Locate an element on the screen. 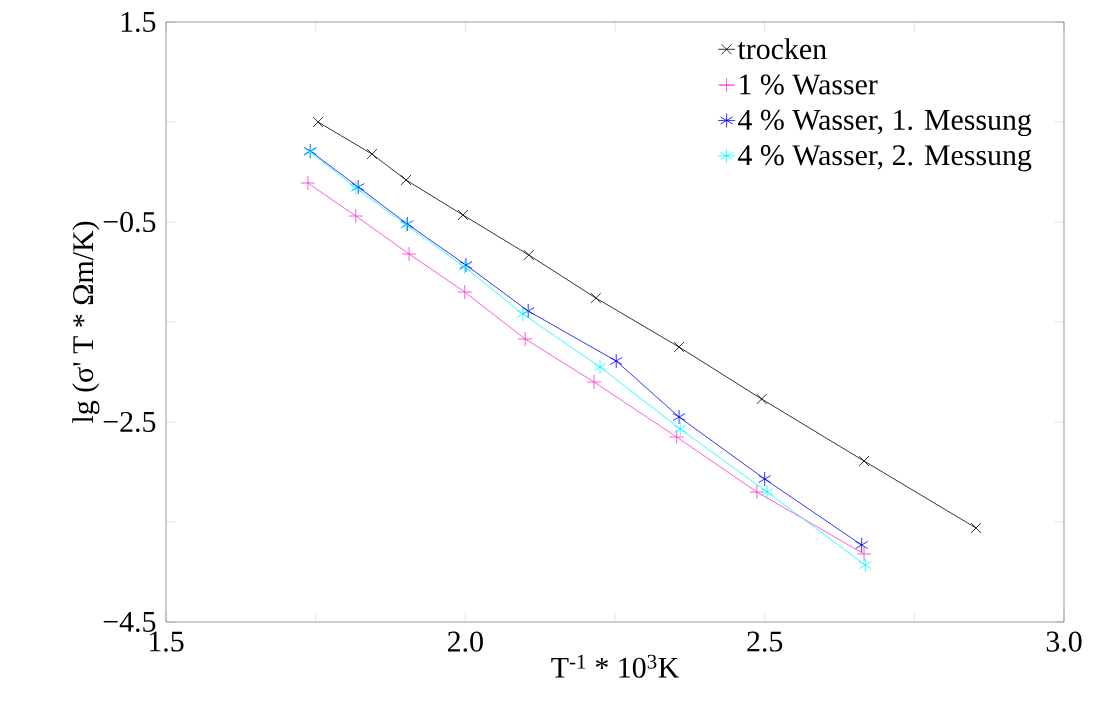  y-tick-label: −4.5 is located at coordinates (129, 622).